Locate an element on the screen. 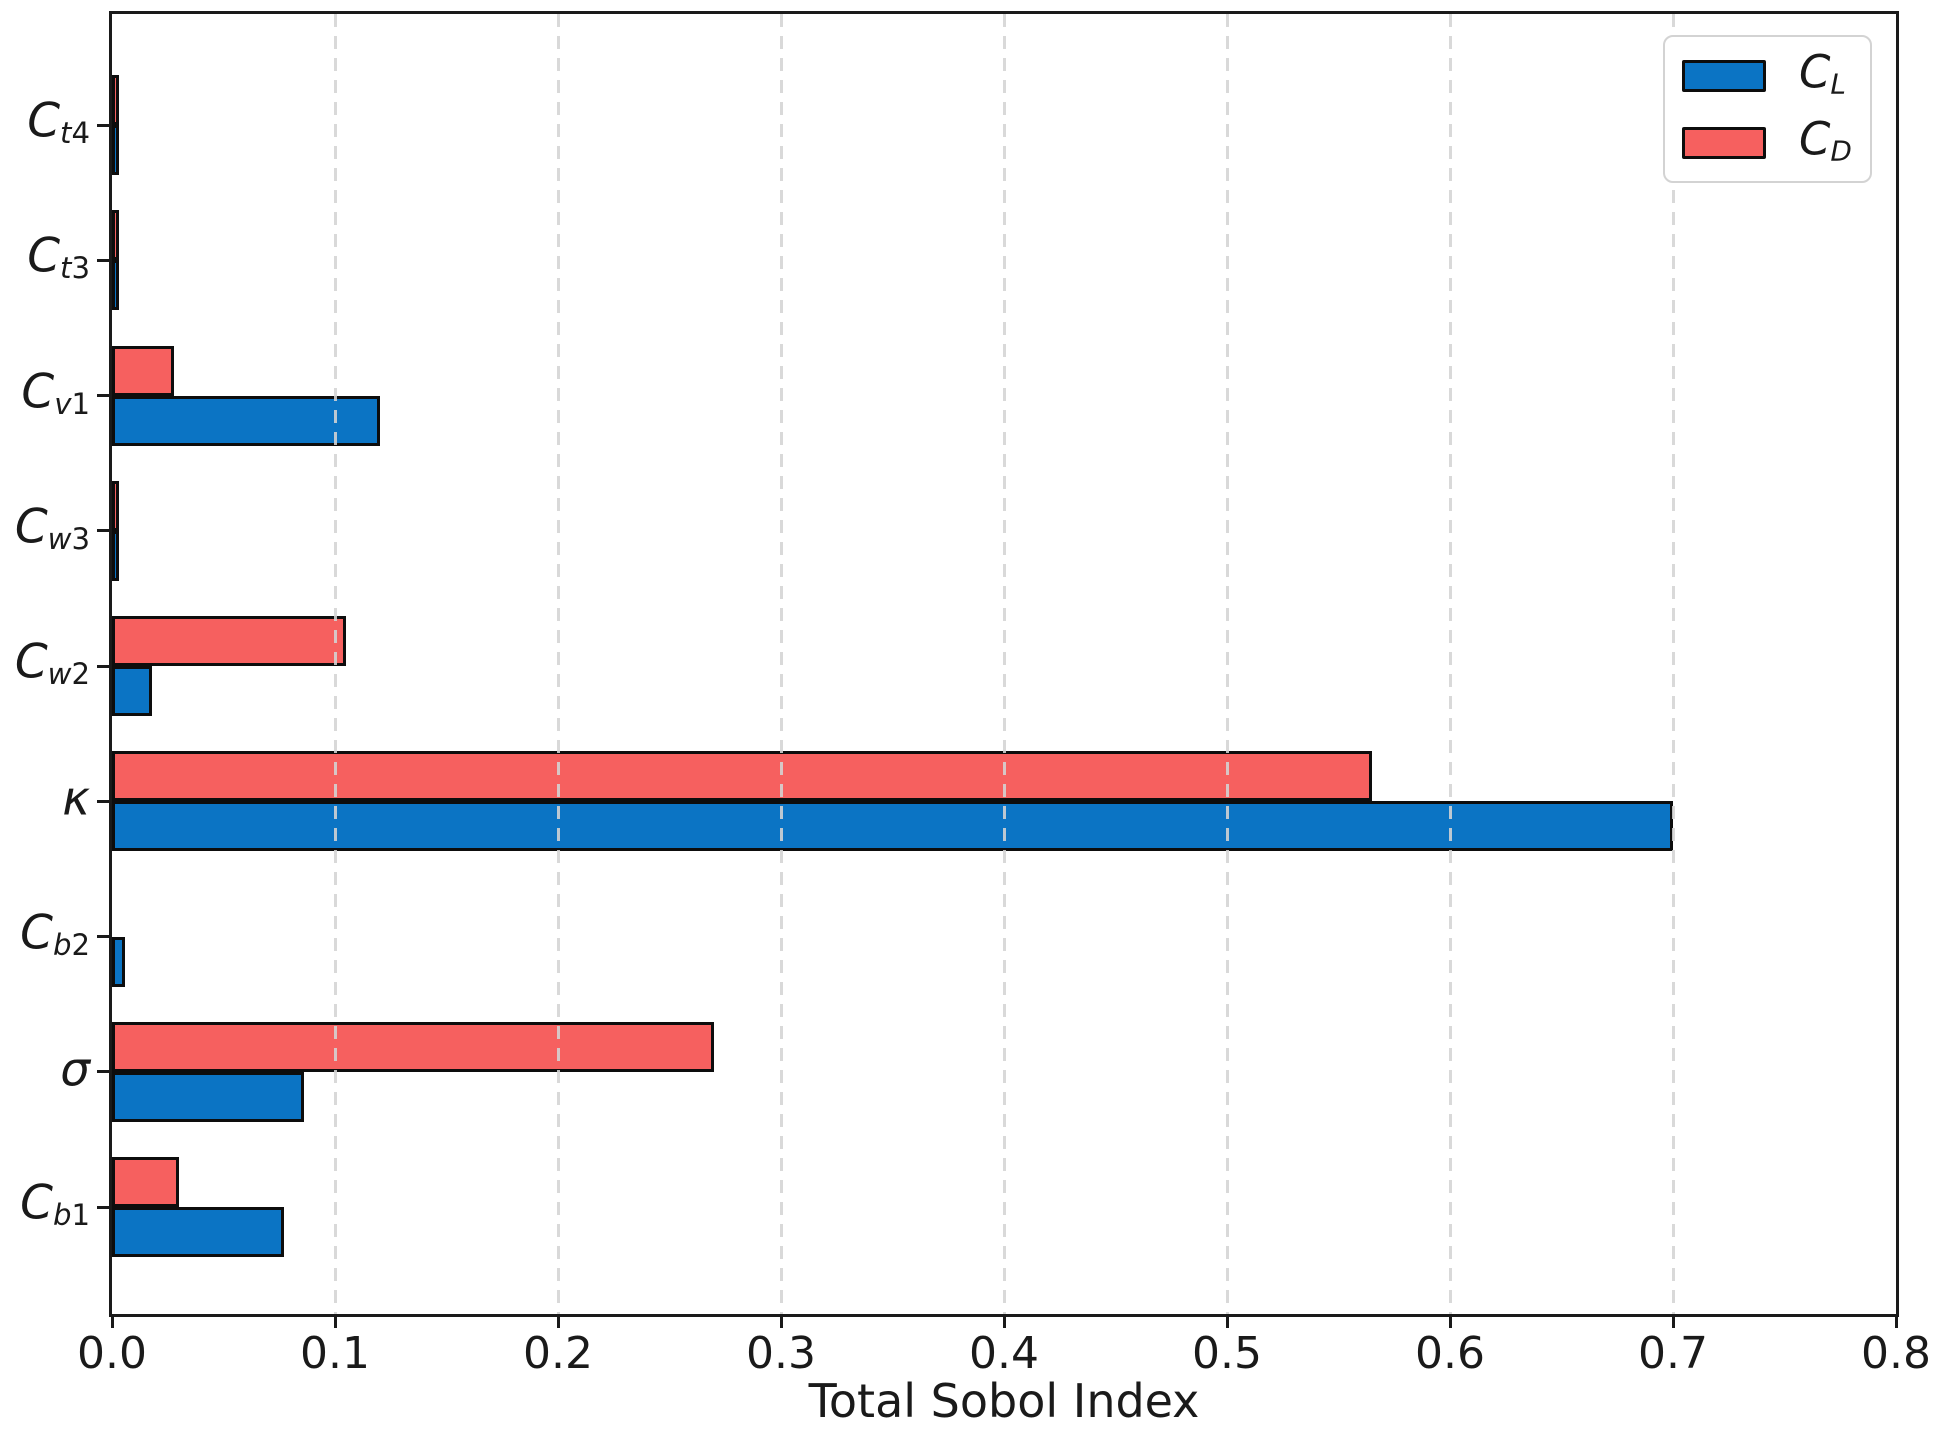 This screenshot has width=1933, height=1439. y-tick-κ is located at coordinates (104, 801).